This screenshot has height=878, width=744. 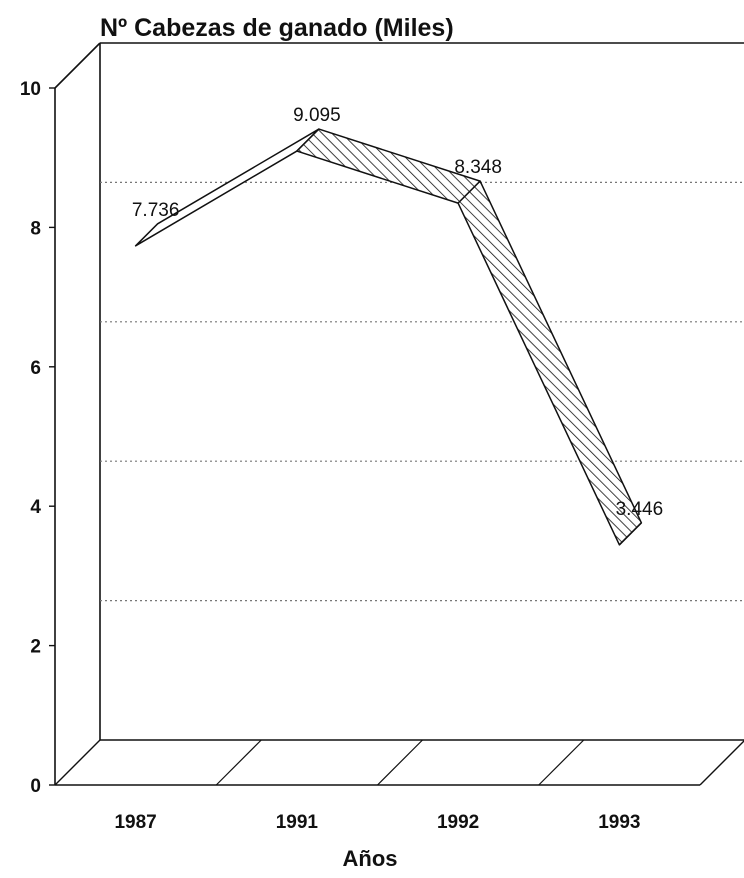 What do you see at coordinates (317, 115) in the screenshot?
I see `data-label: 9.095` at bounding box center [317, 115].